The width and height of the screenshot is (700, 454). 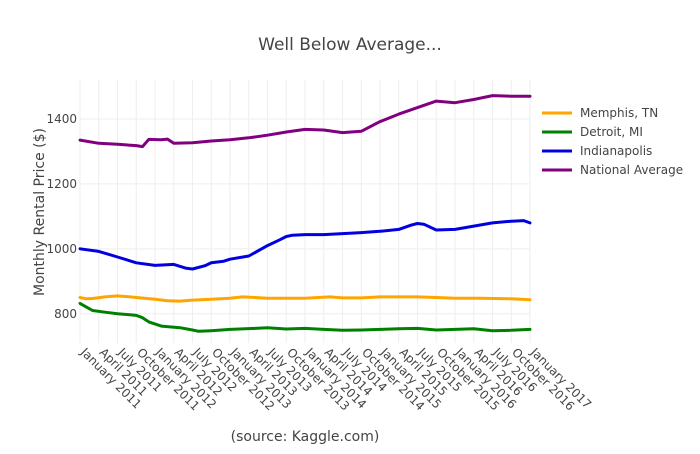 I want to click on legend-label: Detroit, MI, so click(x=611, y=132).